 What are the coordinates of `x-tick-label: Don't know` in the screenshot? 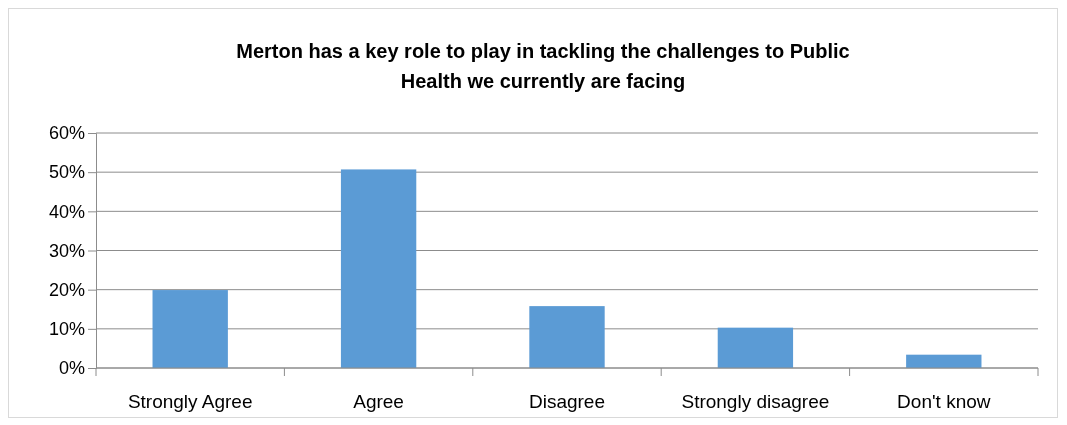 It's located at (944, 401).